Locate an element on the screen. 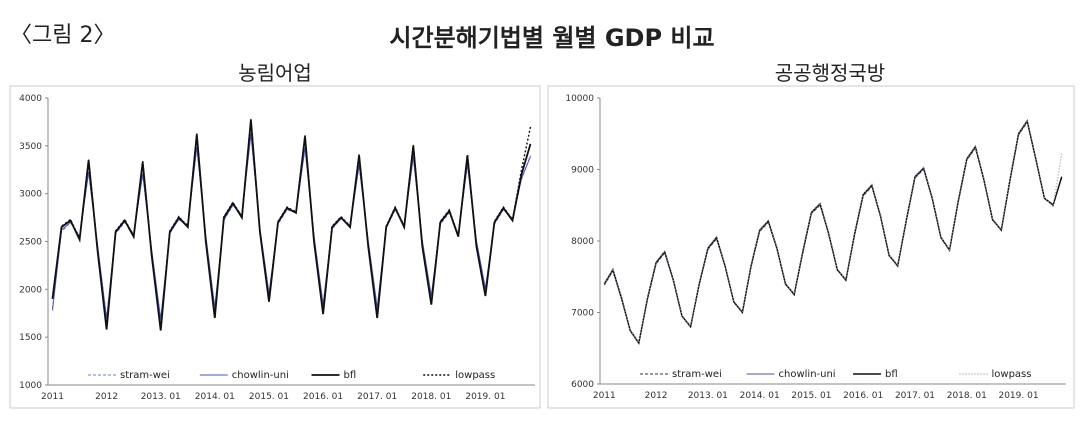 The height and width of the screenshot is (424, 1084). y-tick-label: 3500 is located at coordinates (30, 147).